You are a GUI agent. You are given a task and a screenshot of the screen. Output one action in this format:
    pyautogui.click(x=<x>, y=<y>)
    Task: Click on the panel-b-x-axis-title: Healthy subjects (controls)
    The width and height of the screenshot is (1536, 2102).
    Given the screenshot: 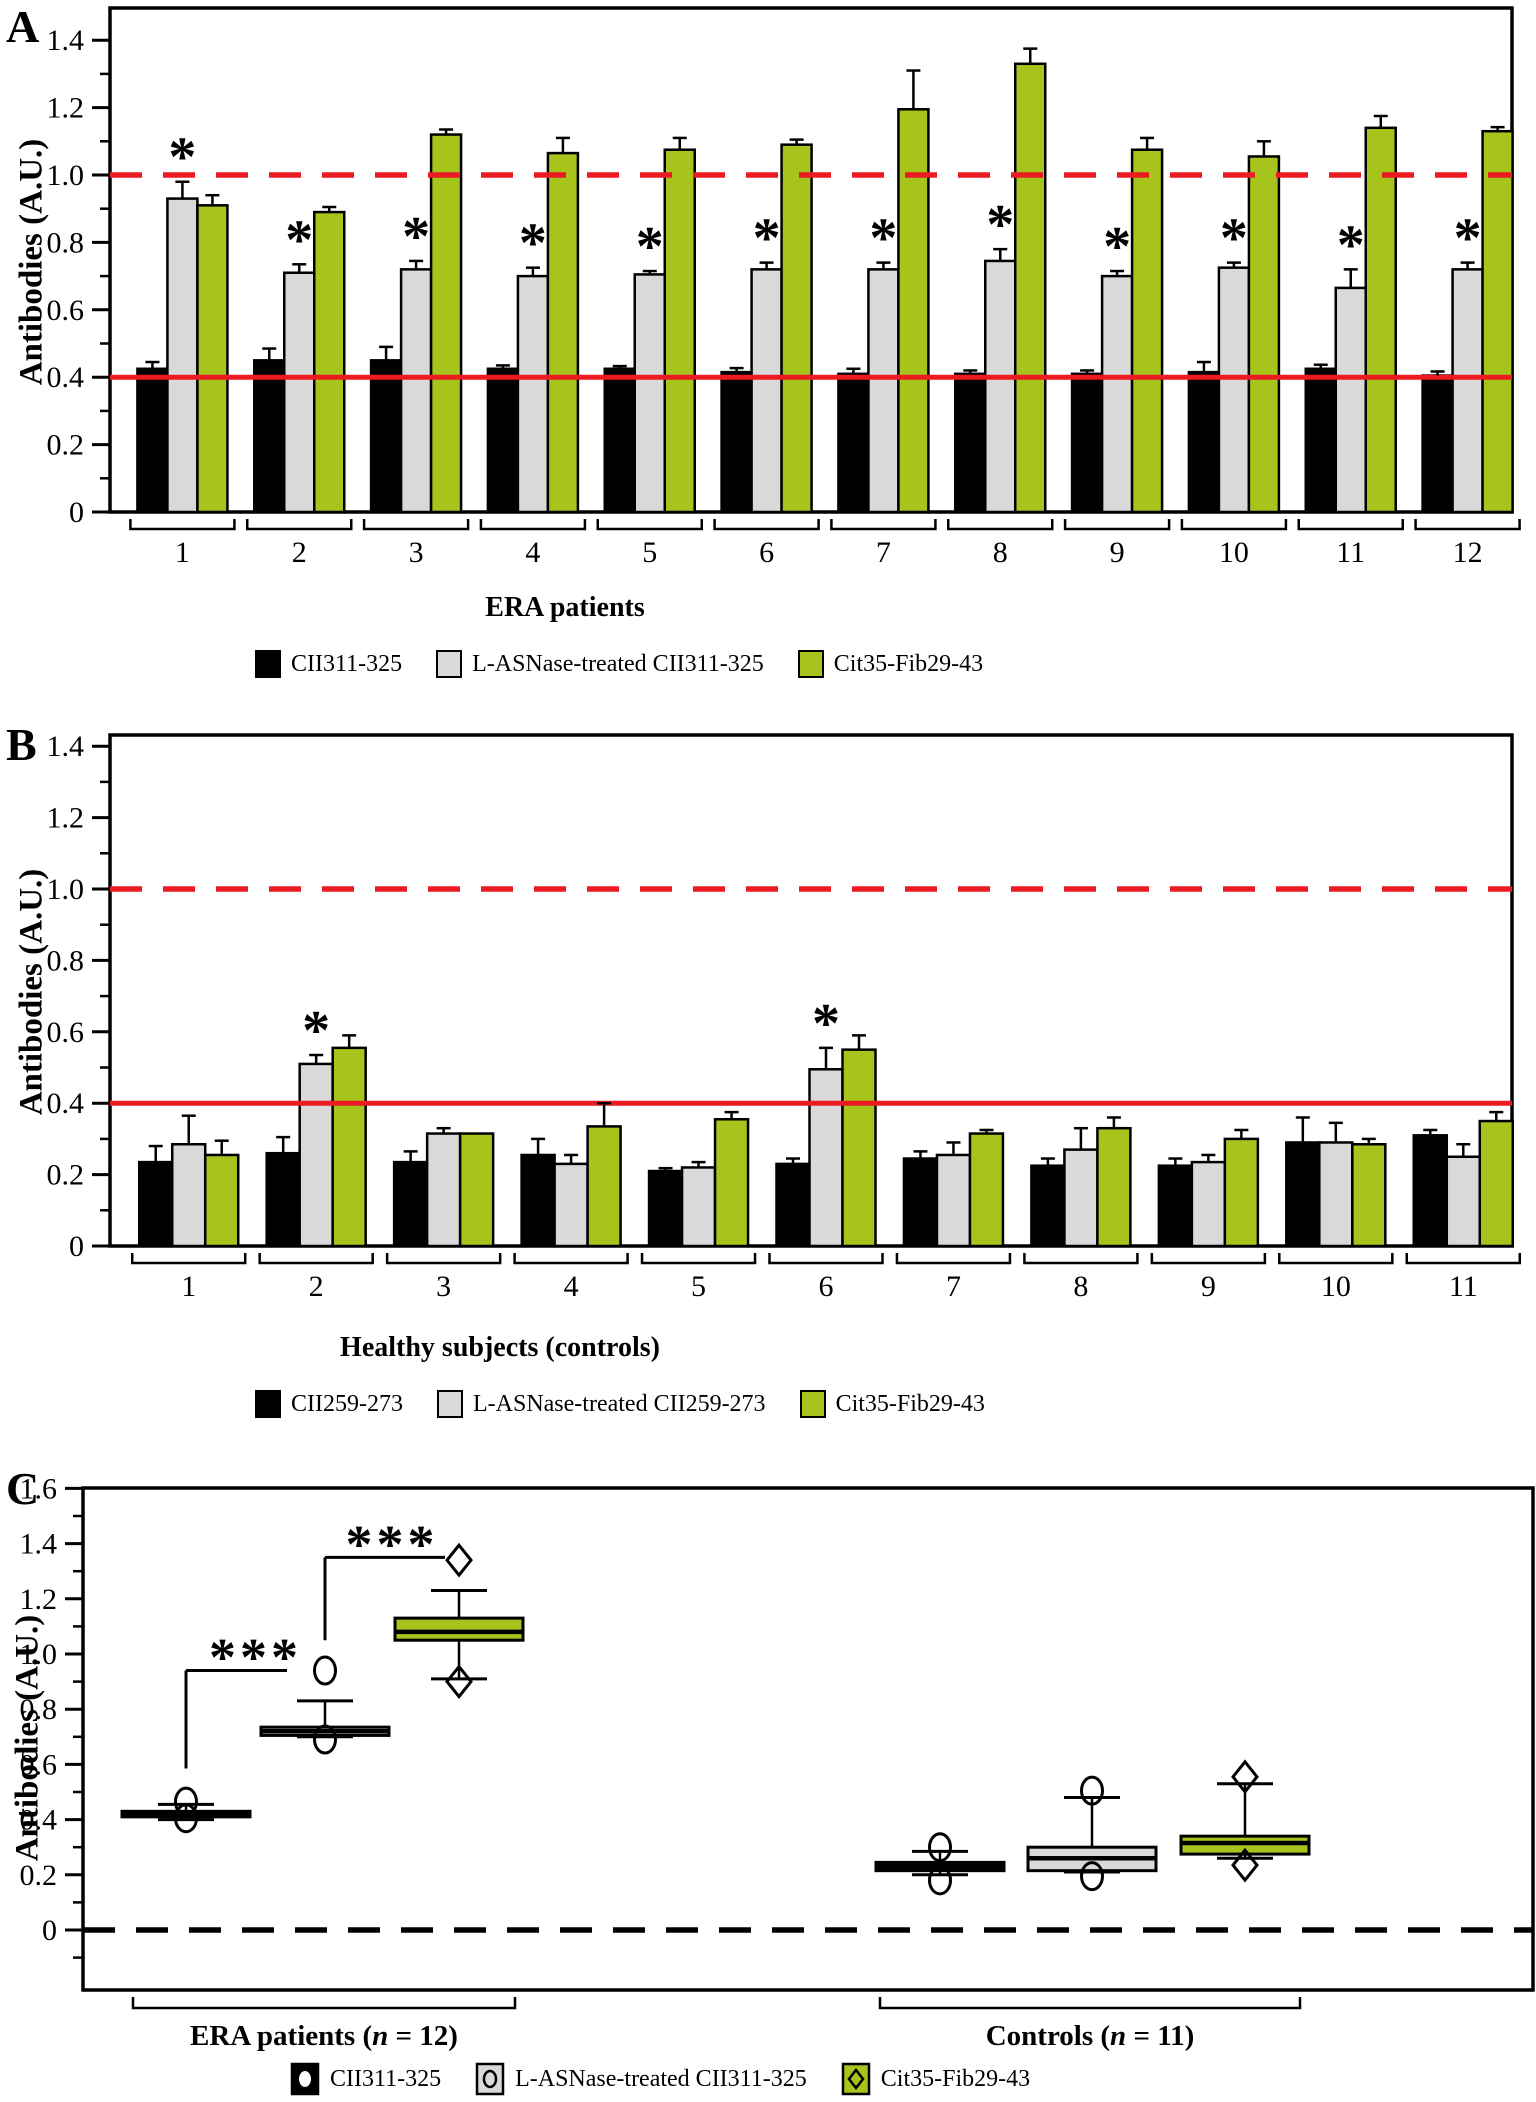 What is the action you would take?
    pyautogui.click(x=500, y=1347)
    